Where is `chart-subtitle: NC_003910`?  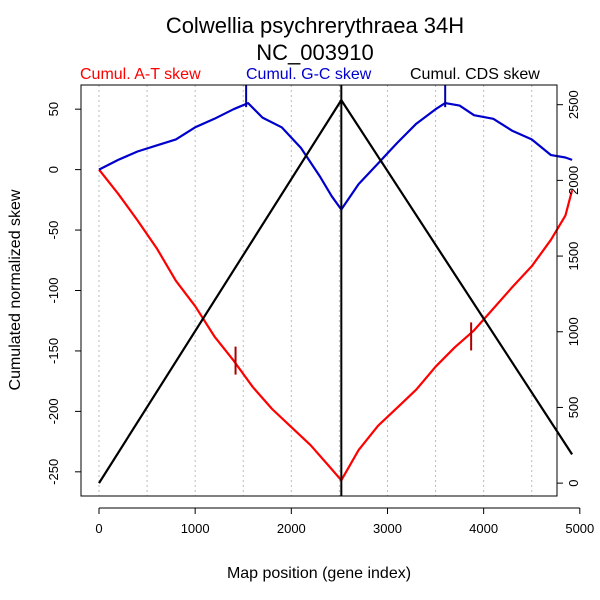
chart-subtitle: NC_003910 is located at coordinates (314, 52).